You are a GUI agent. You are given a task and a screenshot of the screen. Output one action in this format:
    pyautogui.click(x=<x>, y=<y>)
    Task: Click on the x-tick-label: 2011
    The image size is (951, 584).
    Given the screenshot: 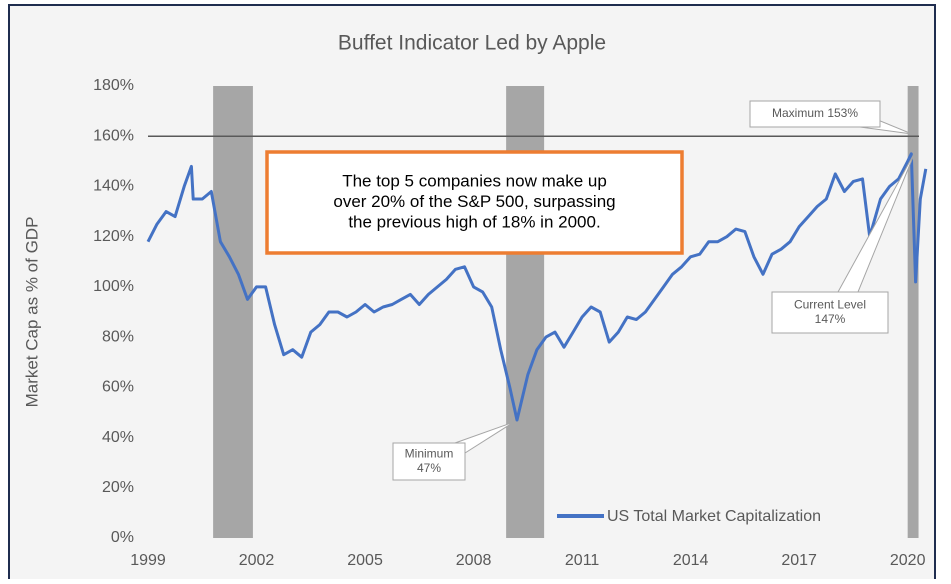 What is the action you would take?
    pyautogui.click(x=582, y=560)
    